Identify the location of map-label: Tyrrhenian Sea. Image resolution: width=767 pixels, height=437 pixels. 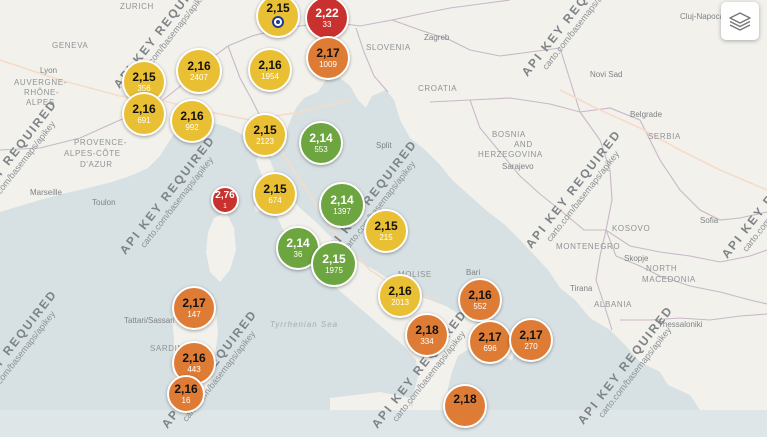
(304, 324).